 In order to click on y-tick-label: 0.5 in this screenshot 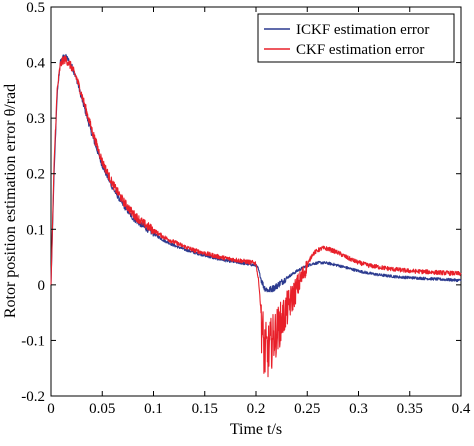, I will do `click(35, 8)`.